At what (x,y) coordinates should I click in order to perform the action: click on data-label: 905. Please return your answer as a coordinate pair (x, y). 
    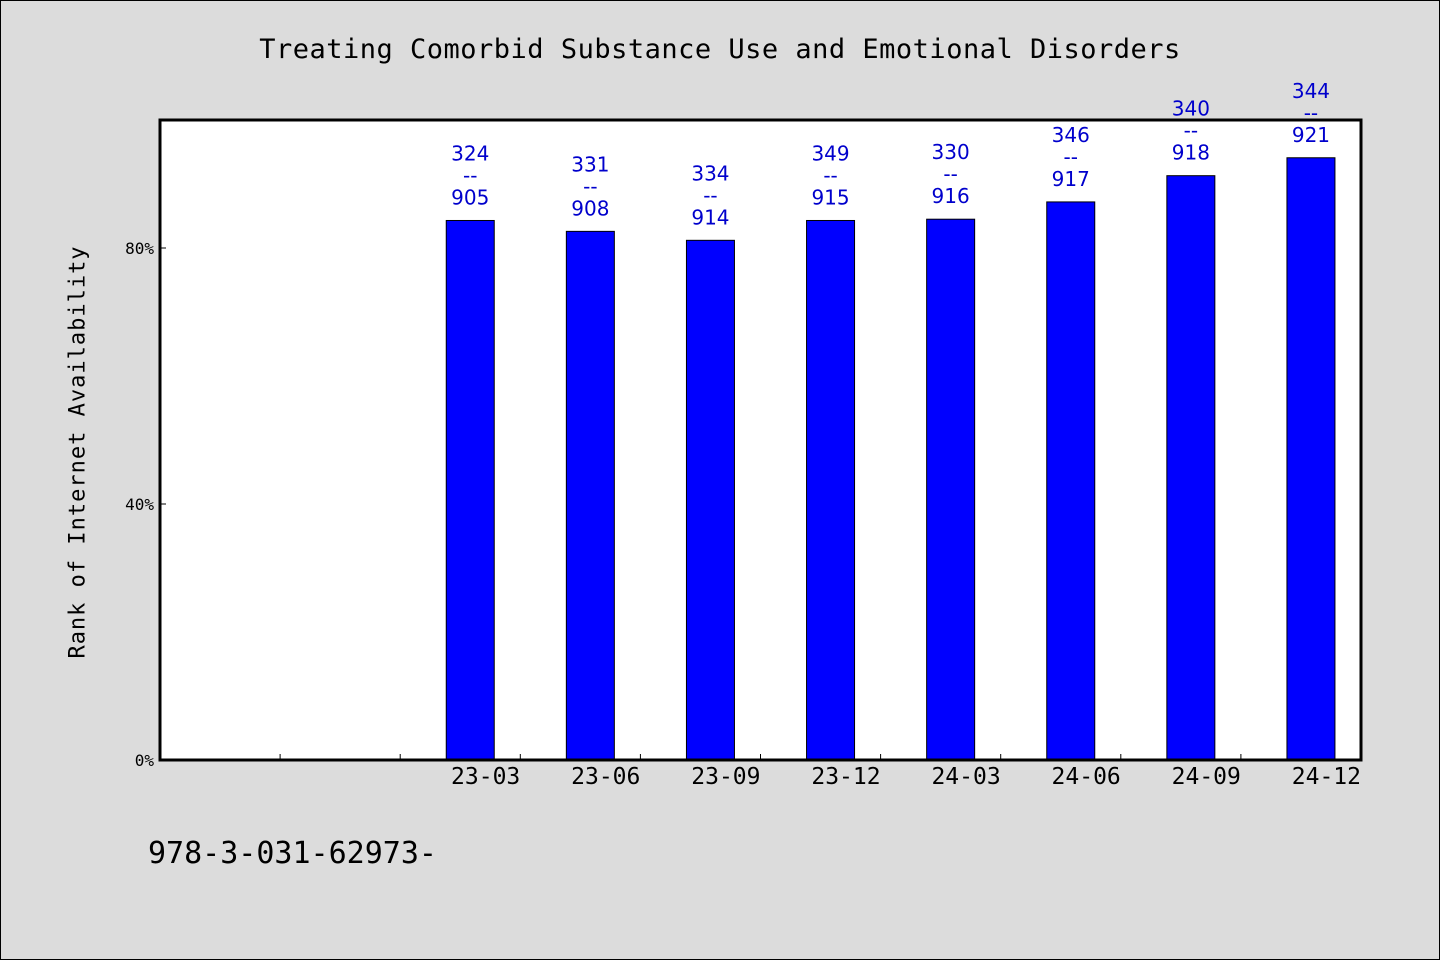
    Looking at the image, I should click on (470, 197).